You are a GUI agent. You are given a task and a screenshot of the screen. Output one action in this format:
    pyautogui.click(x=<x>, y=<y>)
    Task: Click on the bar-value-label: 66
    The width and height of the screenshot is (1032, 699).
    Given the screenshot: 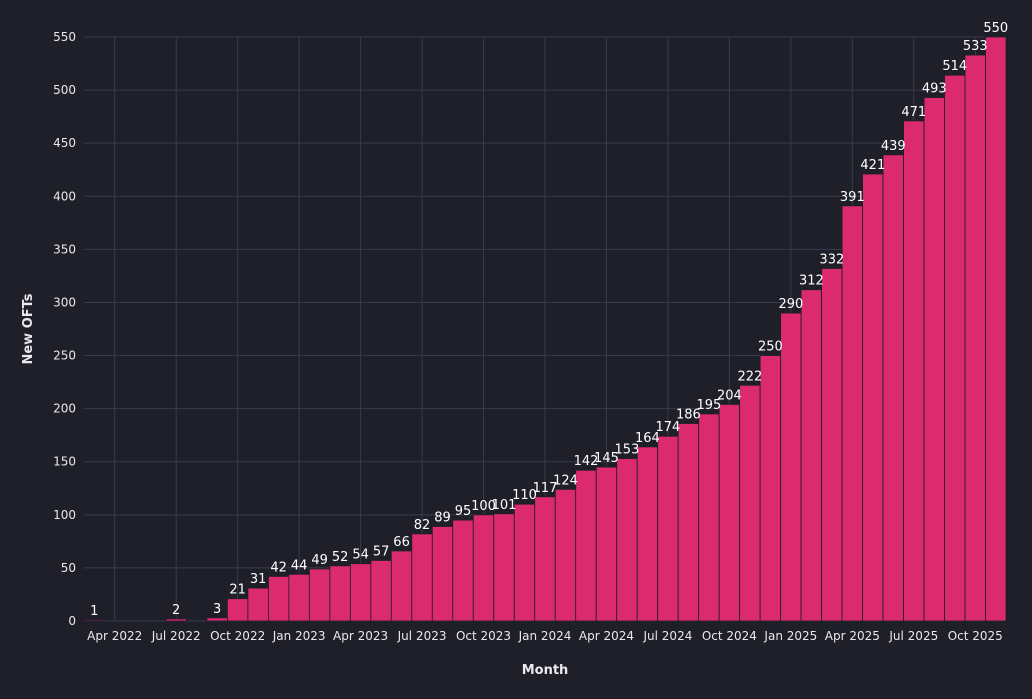 What is the action you would take?
    pyautogui.click(x=401, y=542)
    